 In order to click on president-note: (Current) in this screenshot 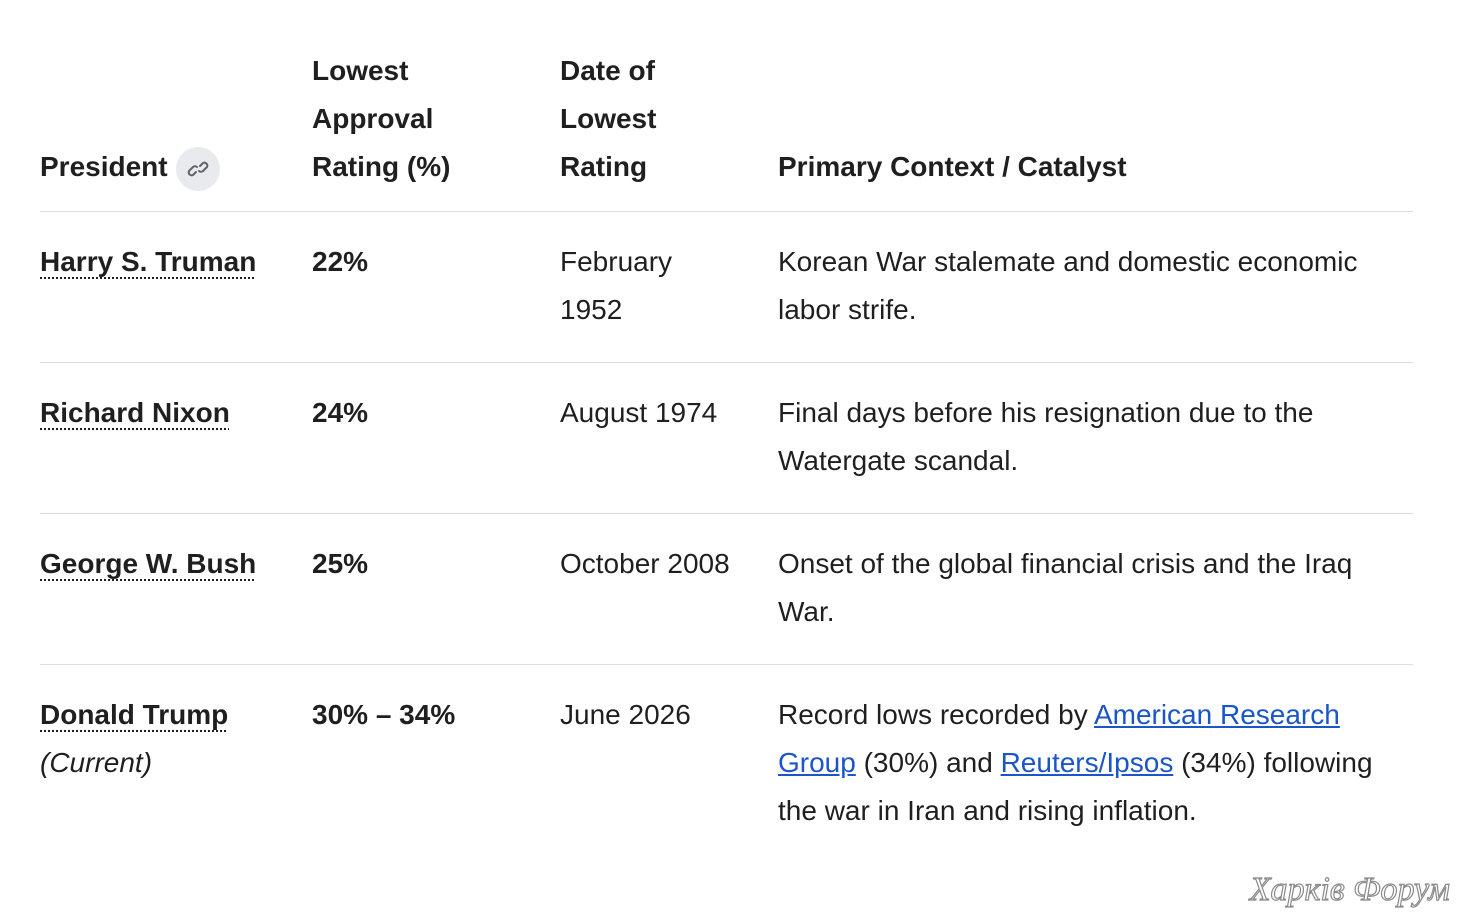, I will do `click(96, 762)`.